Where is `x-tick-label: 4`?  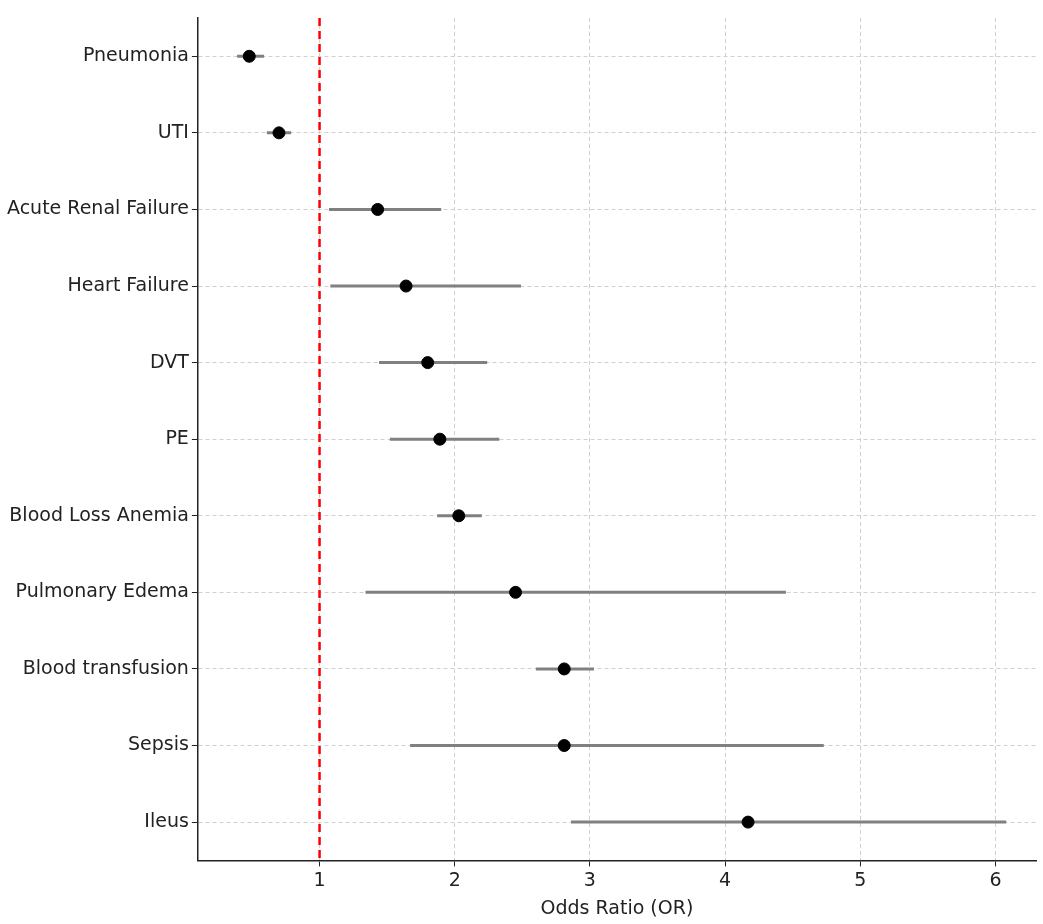
x-tick-label: 4 is located at coordinates (725, 878).